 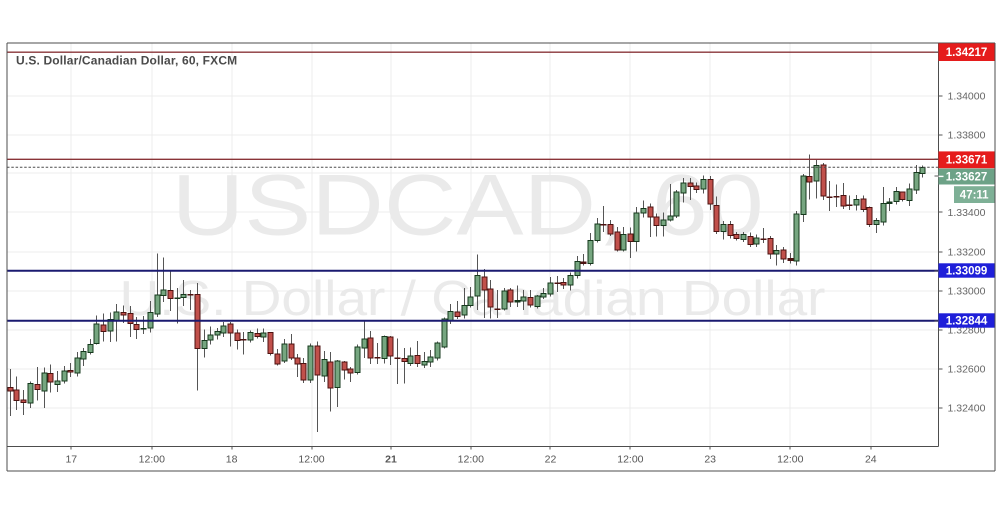 I want to click on svg-text: USDCAD, 60, so click(x=468, y=205).